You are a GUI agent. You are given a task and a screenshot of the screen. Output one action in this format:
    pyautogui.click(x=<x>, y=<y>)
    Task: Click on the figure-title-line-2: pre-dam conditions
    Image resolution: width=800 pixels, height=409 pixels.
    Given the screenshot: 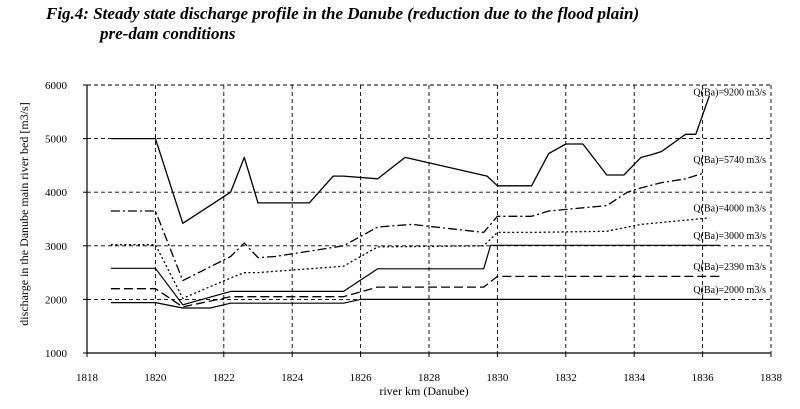 What is the action you would take?
    pyautogui.click(x=168, y=33)
    